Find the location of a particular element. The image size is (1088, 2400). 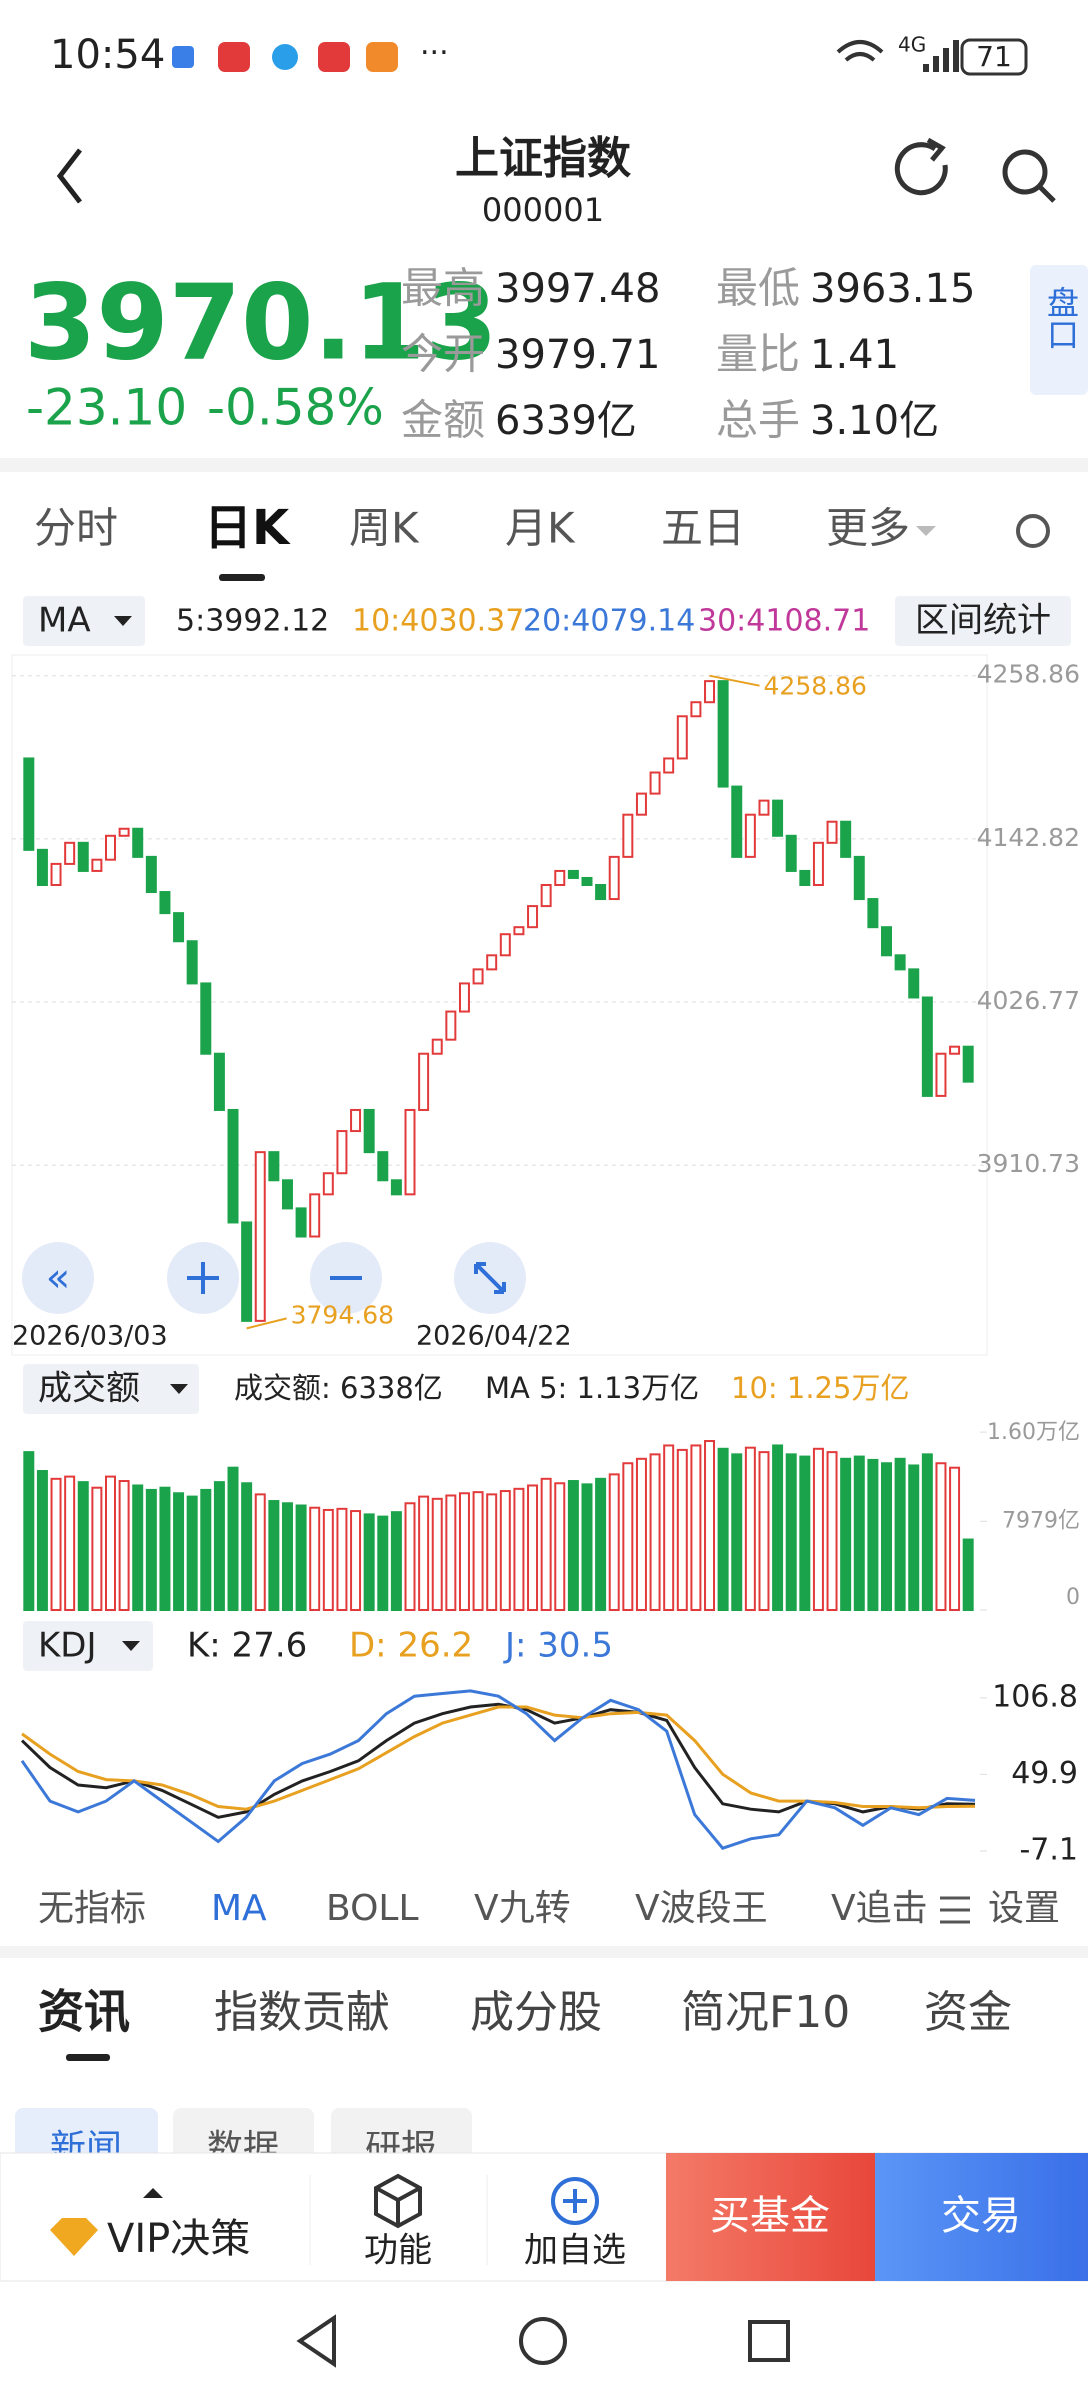

status-more: ··· is located at coordinates (434, 53).